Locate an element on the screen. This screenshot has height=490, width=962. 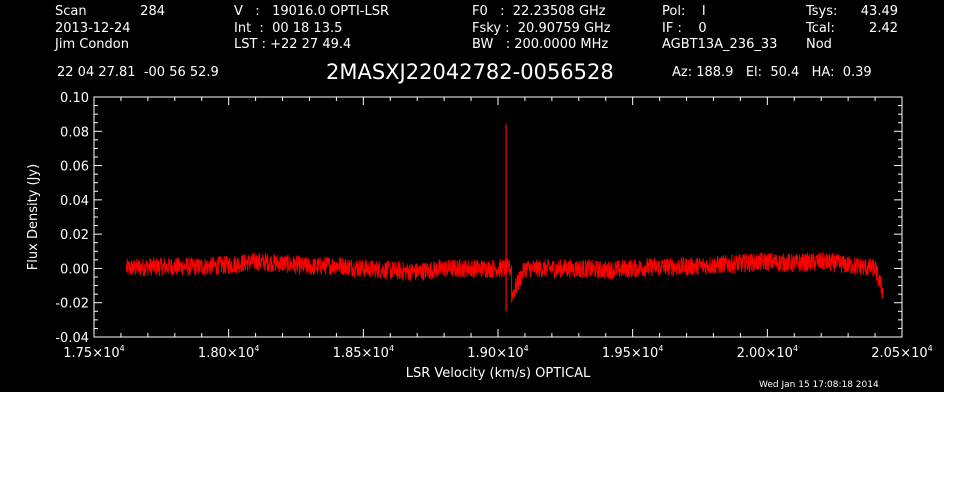
lst-readout: LST : +22 27 49.4 is located at coordinates (293, 44).